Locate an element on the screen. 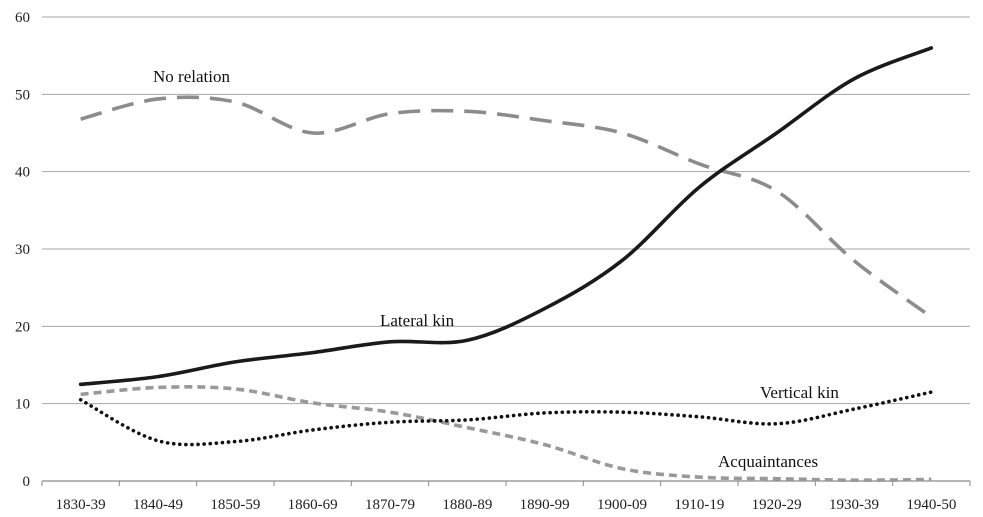 The image size is (983, 517). y-tick-label: 10 is located at coordinates (22, 405).